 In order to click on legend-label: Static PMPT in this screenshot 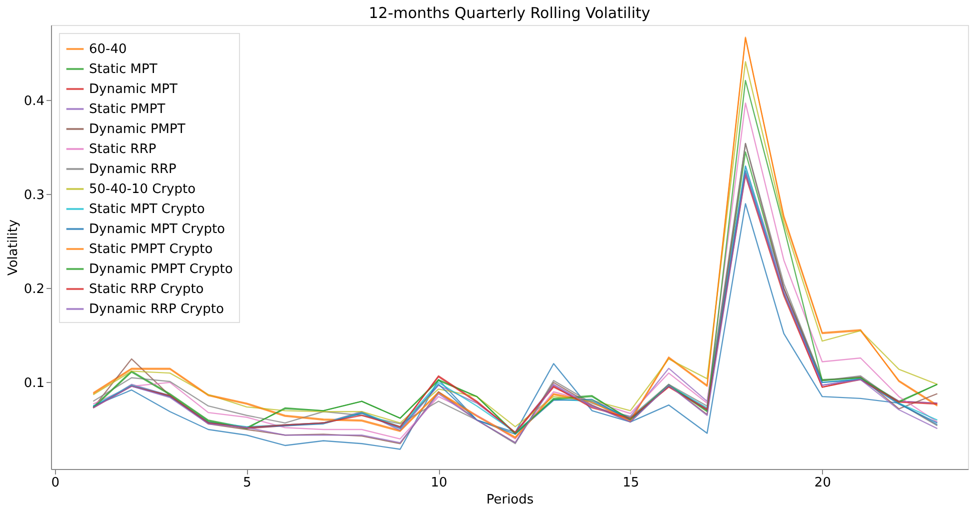, I will do `click(127, 109)`.